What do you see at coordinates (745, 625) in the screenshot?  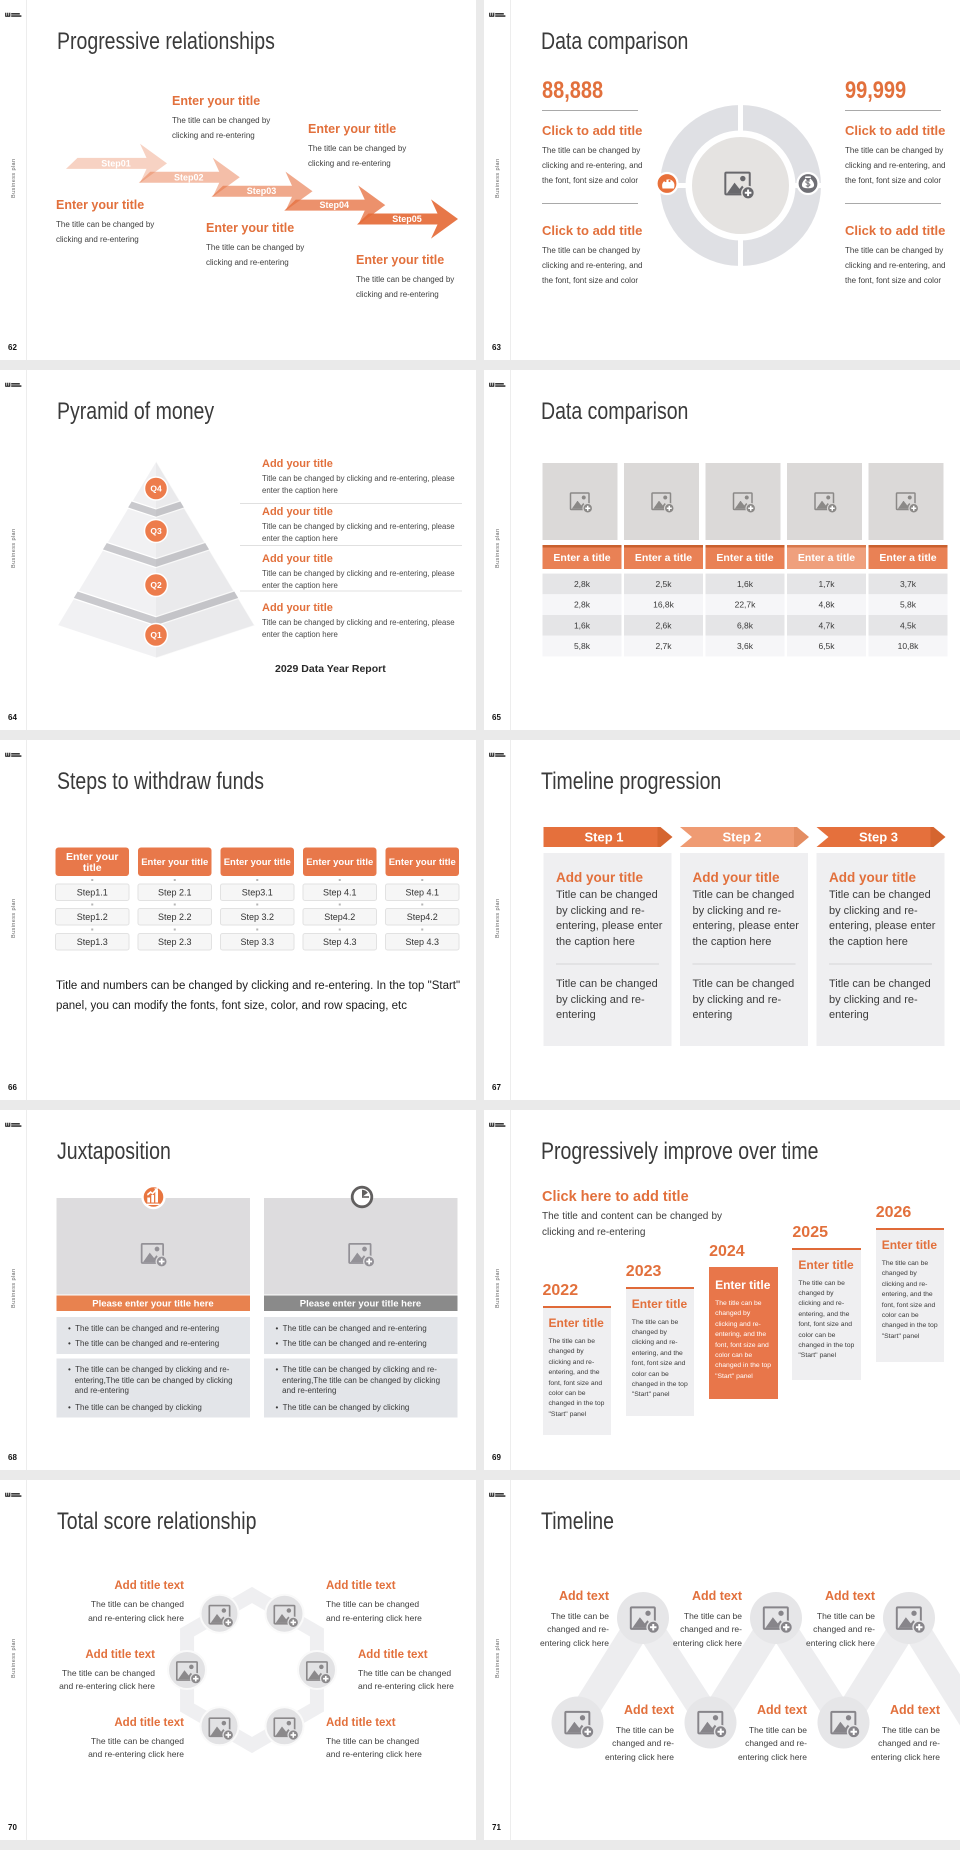 I see `svg-text: 6,8k` at bounding box center [745, 625].